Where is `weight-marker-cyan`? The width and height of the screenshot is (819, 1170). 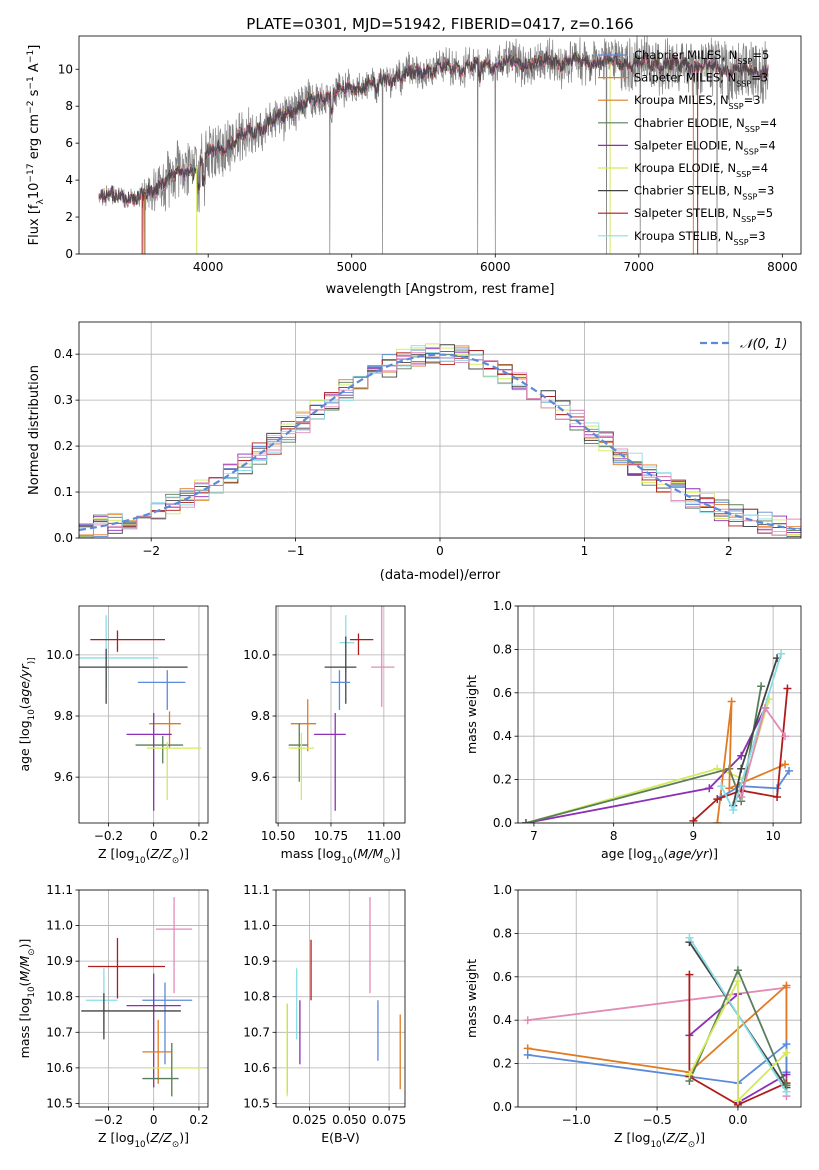 weight-marker-cyan is located at coordinates (781, 653).